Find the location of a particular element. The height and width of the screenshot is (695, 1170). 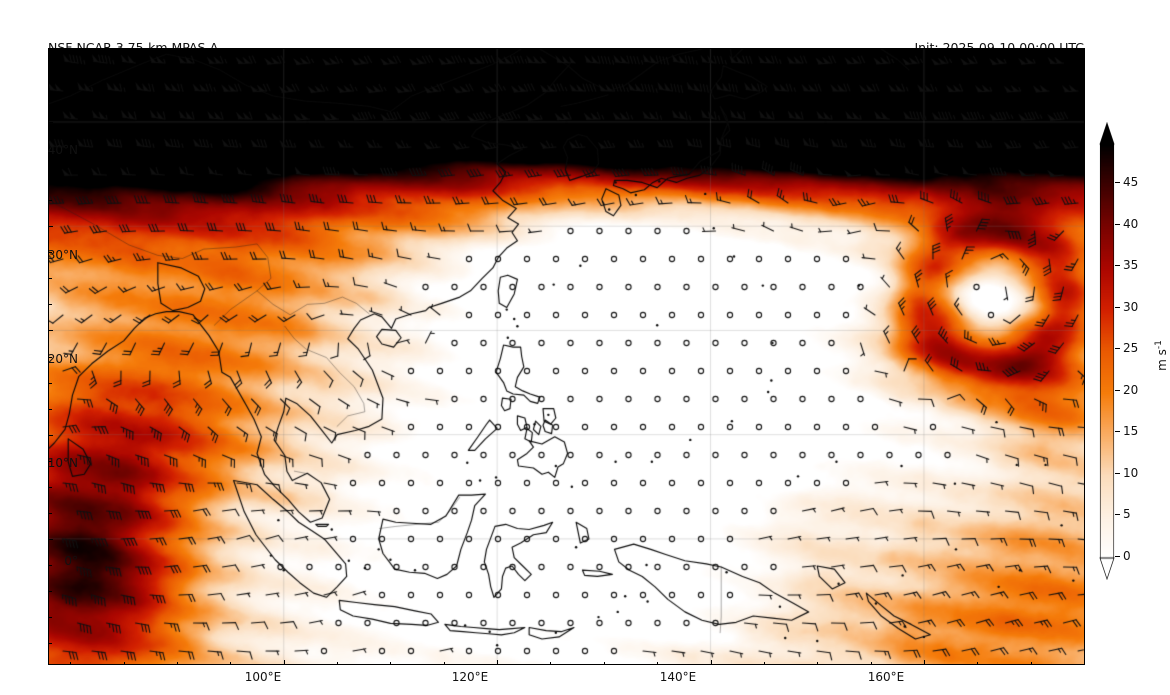

colorbar-tick-label: 10 is located at coordinates (1131, 473).